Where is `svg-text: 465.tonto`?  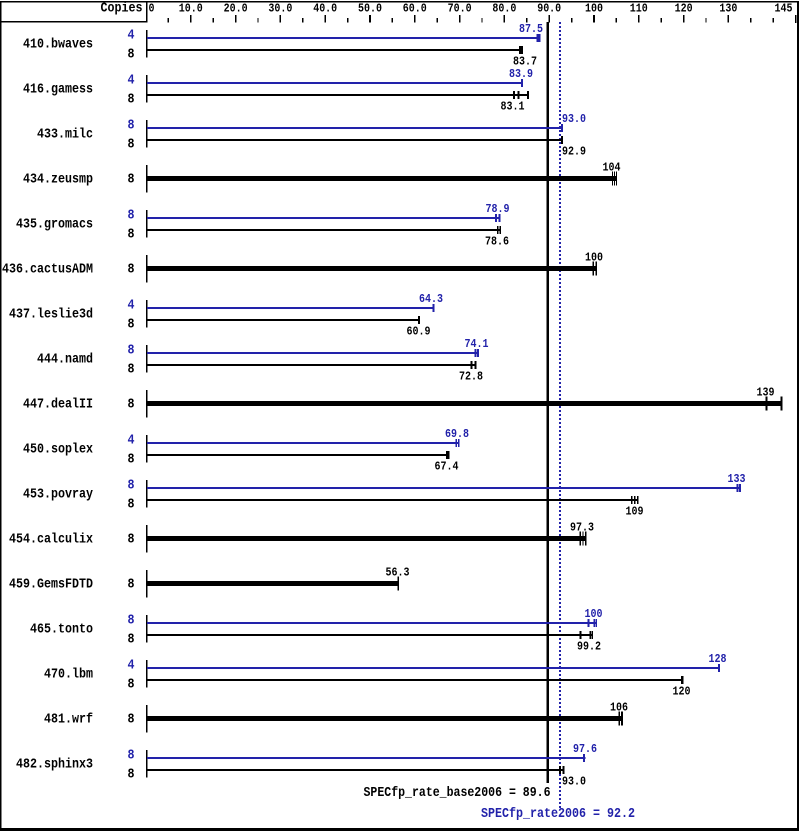
svg-text: 465.tonto is located at coordinates (61, 630).